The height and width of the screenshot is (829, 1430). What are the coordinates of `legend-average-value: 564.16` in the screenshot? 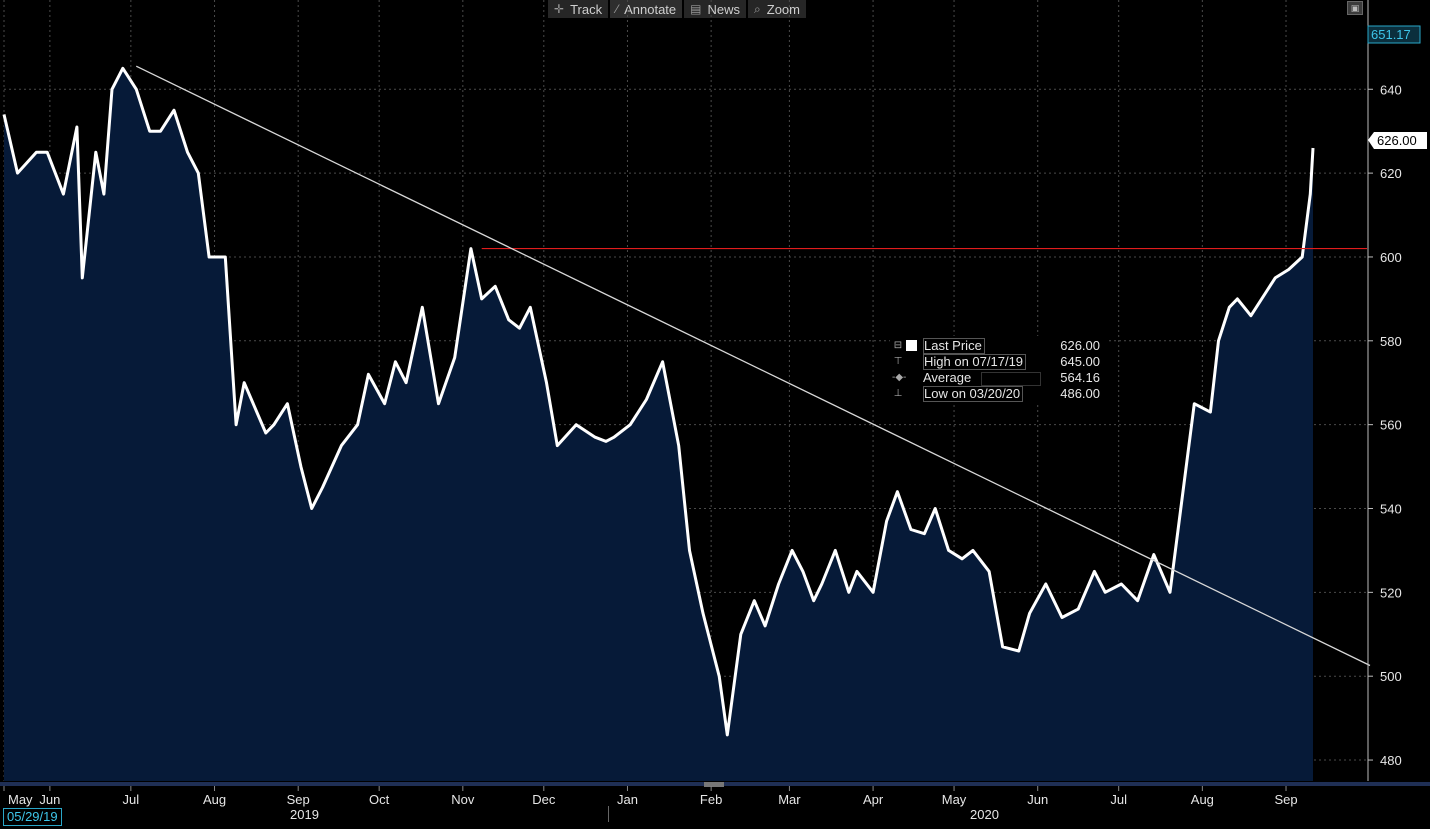 It's located at (1080, 377).